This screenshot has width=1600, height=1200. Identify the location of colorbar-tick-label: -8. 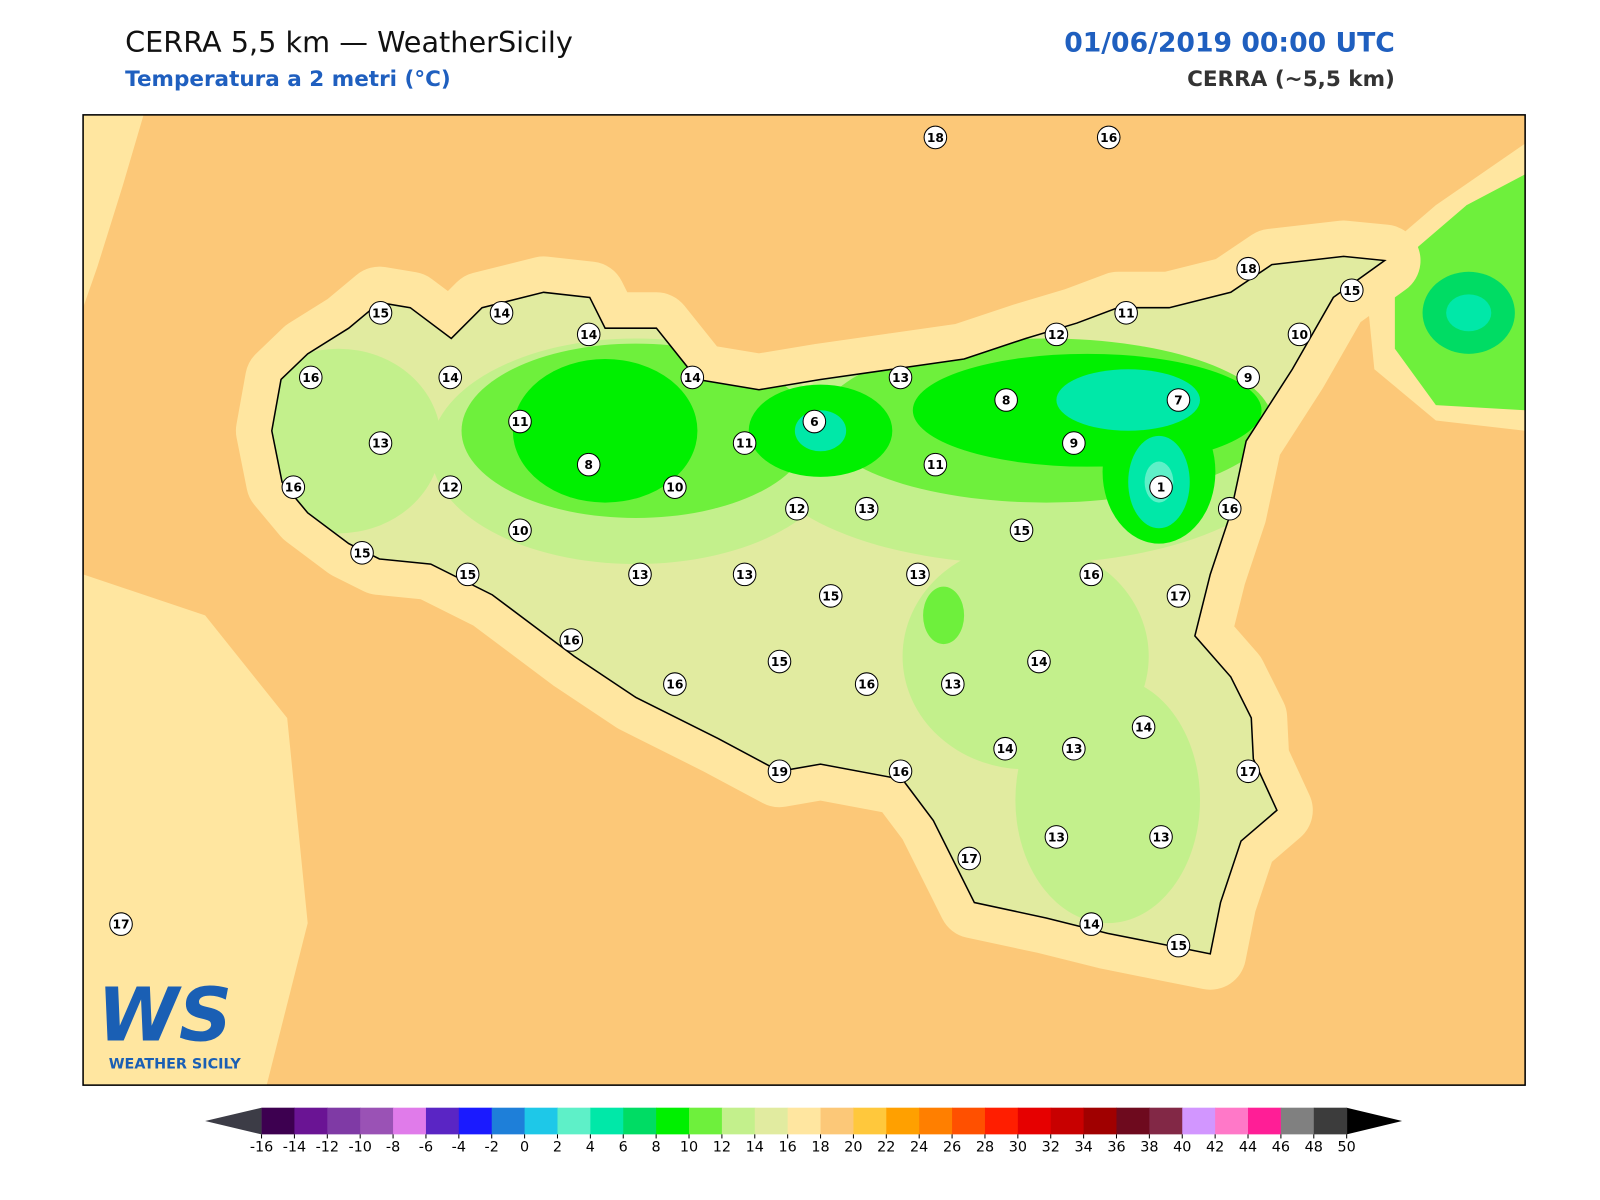
(393, 1148).